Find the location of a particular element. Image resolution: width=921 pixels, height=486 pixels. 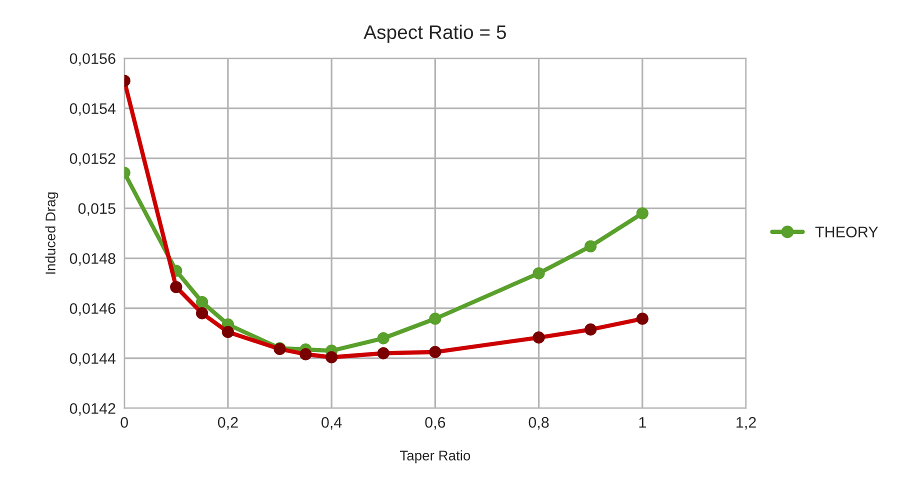

y-tick-label: 0,0148 is located at coordinates (93, 259).